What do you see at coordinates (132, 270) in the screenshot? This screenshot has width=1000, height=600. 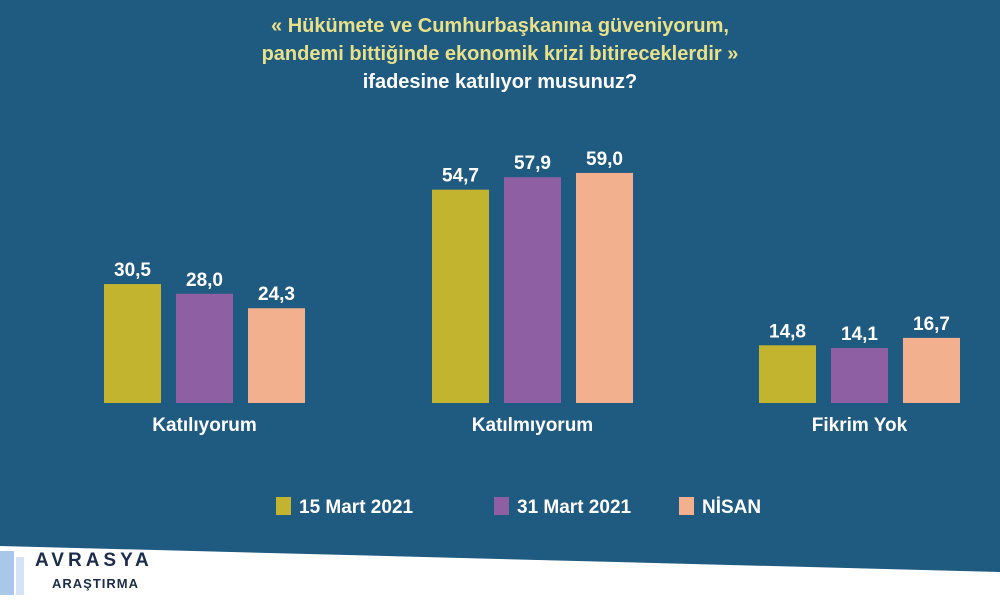 I see `data-label: 30,5` at bounding box center [132, 270].